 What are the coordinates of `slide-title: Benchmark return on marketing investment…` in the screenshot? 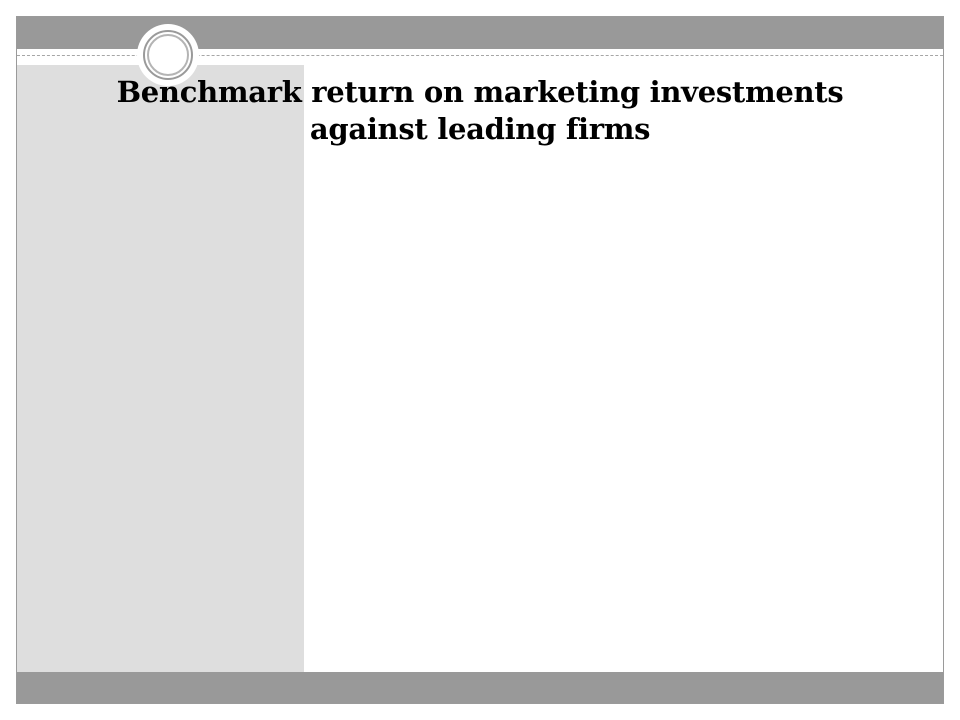 It's located at (480, 110).